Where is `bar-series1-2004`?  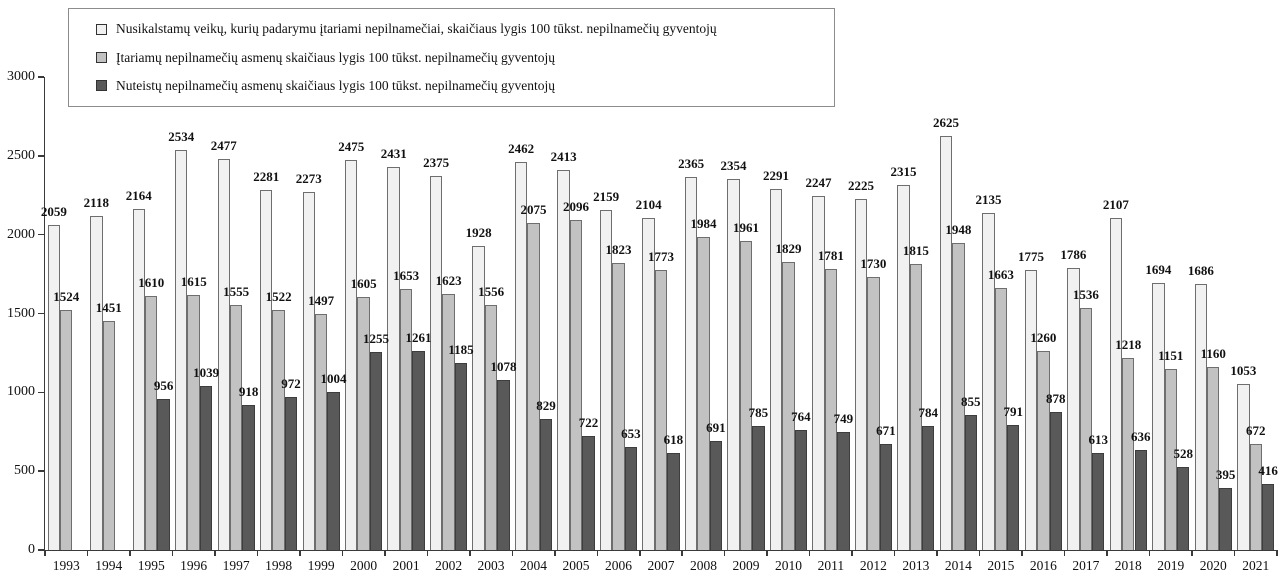
bar-series1-2004 is located at coordinates (521, 355).